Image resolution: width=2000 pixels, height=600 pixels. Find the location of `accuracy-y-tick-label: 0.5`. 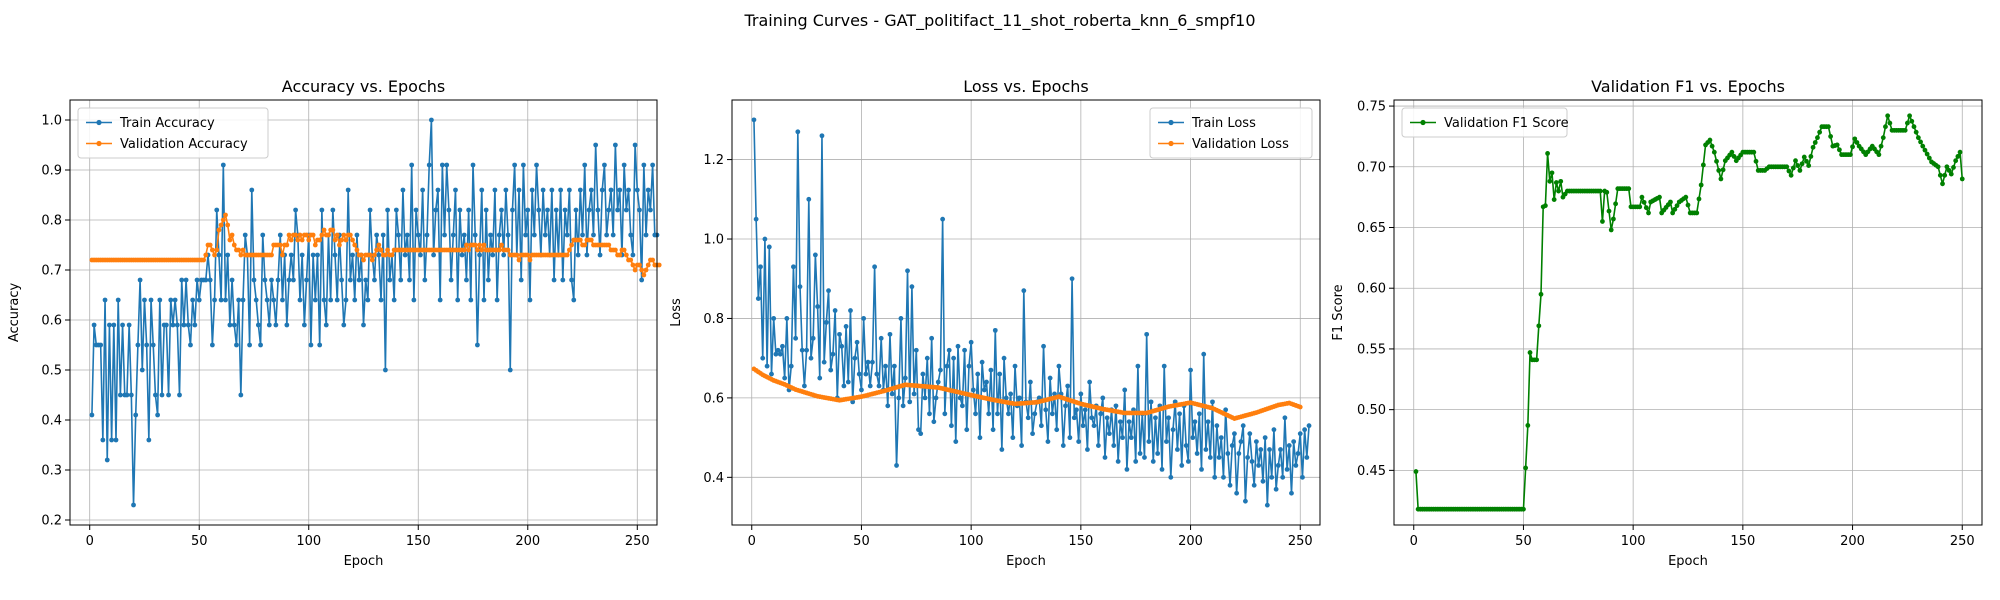

accuracy-y-tick-label: 0.5 is located at coordinates (51, 371).